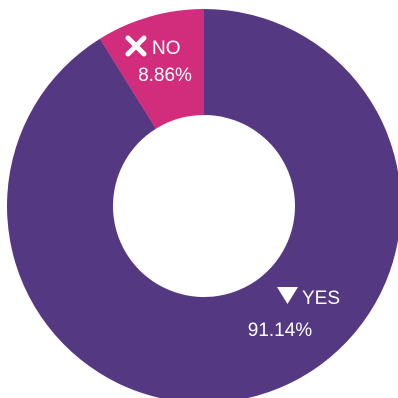 This screenshot has height=398, width=398. What do you see at coordinates (158, 60) in the screenshot?
I see `slice-no-label-group: NO 8.86%` at bounding box center [158, 60].